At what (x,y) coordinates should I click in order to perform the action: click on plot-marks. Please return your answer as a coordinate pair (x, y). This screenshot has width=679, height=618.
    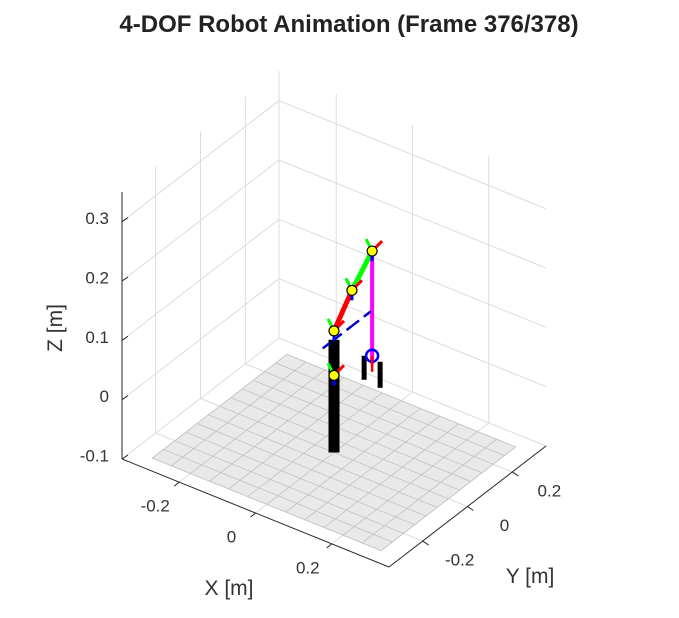
    Looking at the image, I should click on (353, 345).